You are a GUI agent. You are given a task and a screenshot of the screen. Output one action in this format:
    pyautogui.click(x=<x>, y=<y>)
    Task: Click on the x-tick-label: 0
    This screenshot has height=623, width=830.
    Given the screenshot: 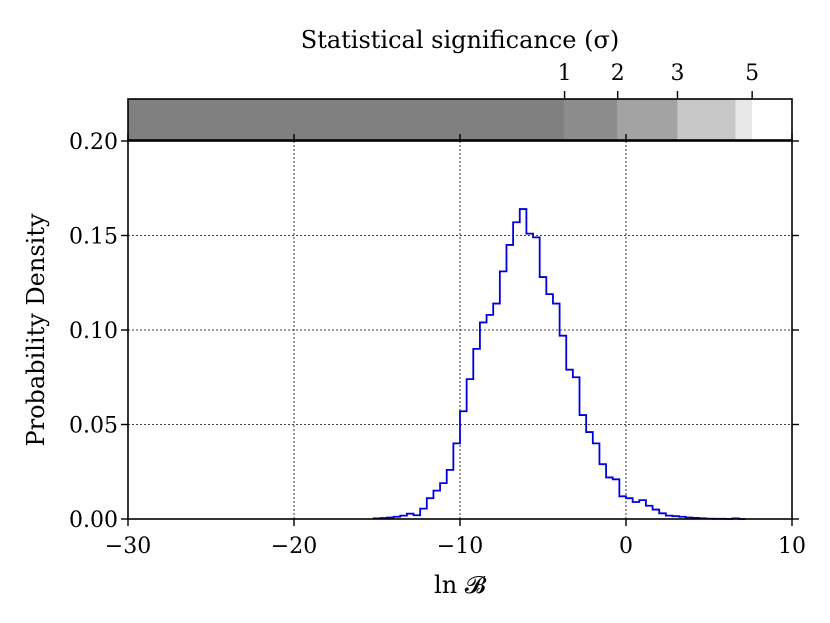 What is the action you would take?
    pyautogui.click(x=626, y=546)
    